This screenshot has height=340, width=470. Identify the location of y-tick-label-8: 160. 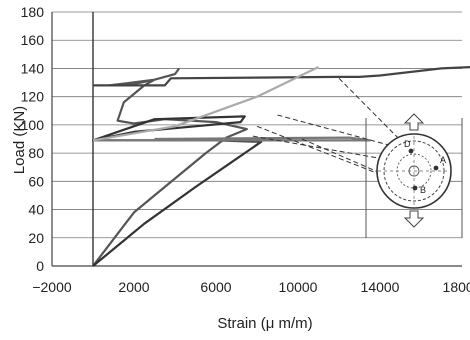
(33, 40).